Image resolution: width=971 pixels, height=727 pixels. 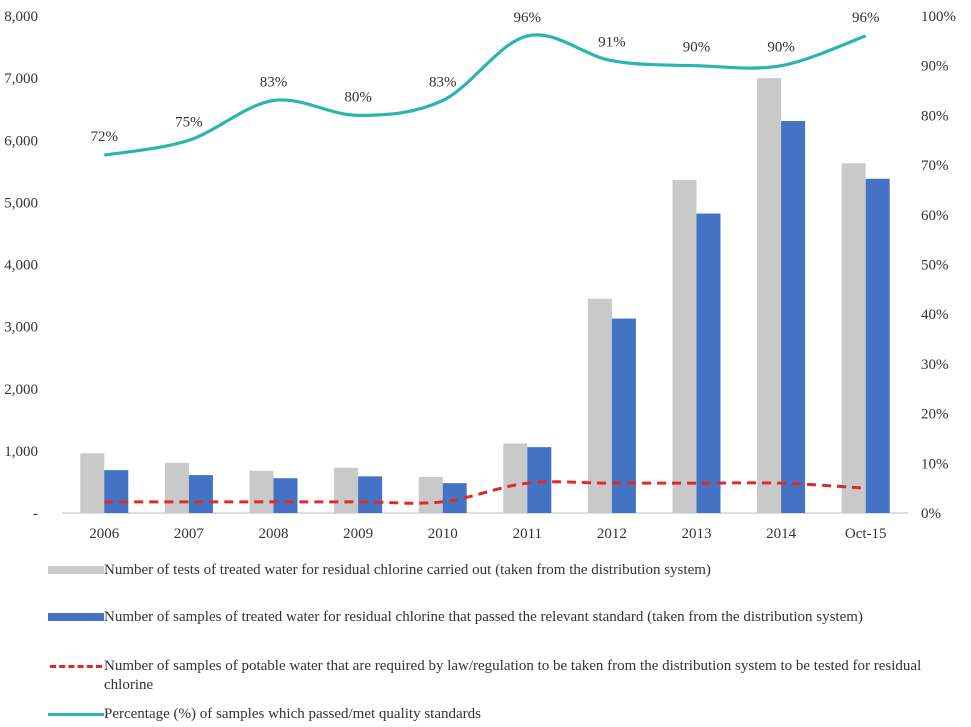 What do you see at coordinates (938, 17) in the screenshot?
I see `y-right-tick-label: 100%` at bounding box center [938, 17].